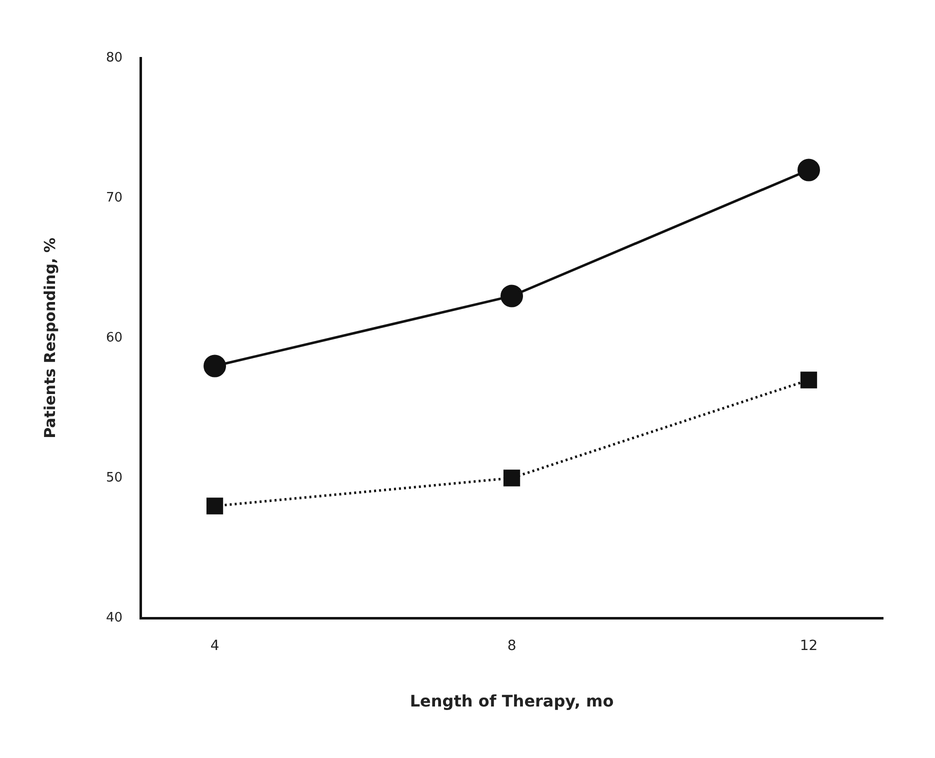  I want to click on y-tick-label: 50, so click(114, 478).